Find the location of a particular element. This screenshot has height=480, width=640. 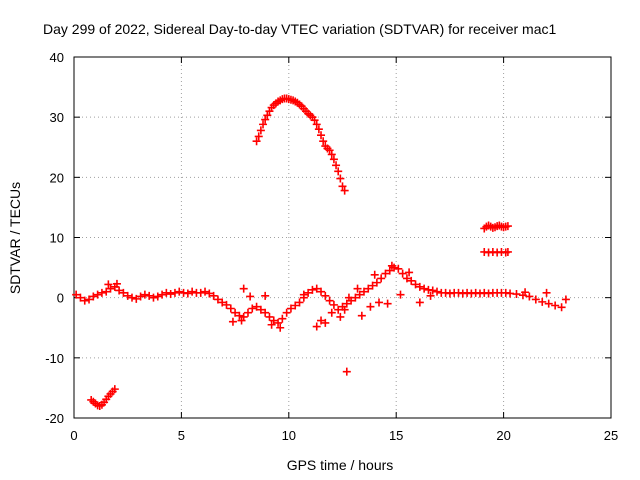

x-tick-label: 0 is located at coordinates (73, 435).